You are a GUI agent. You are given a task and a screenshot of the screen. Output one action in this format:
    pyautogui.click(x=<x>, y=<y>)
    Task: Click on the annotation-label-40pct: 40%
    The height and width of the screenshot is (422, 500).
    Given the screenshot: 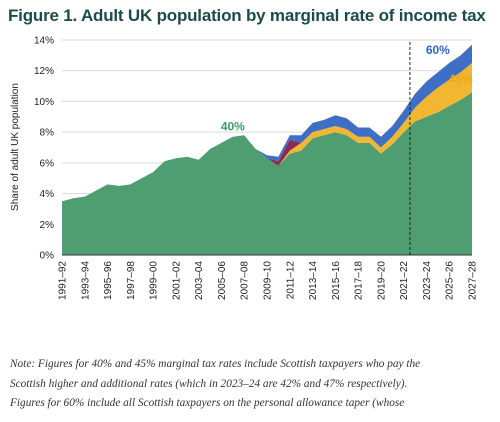 What is the action you would take?
    pyautogui.click(x=233, y=127)
    